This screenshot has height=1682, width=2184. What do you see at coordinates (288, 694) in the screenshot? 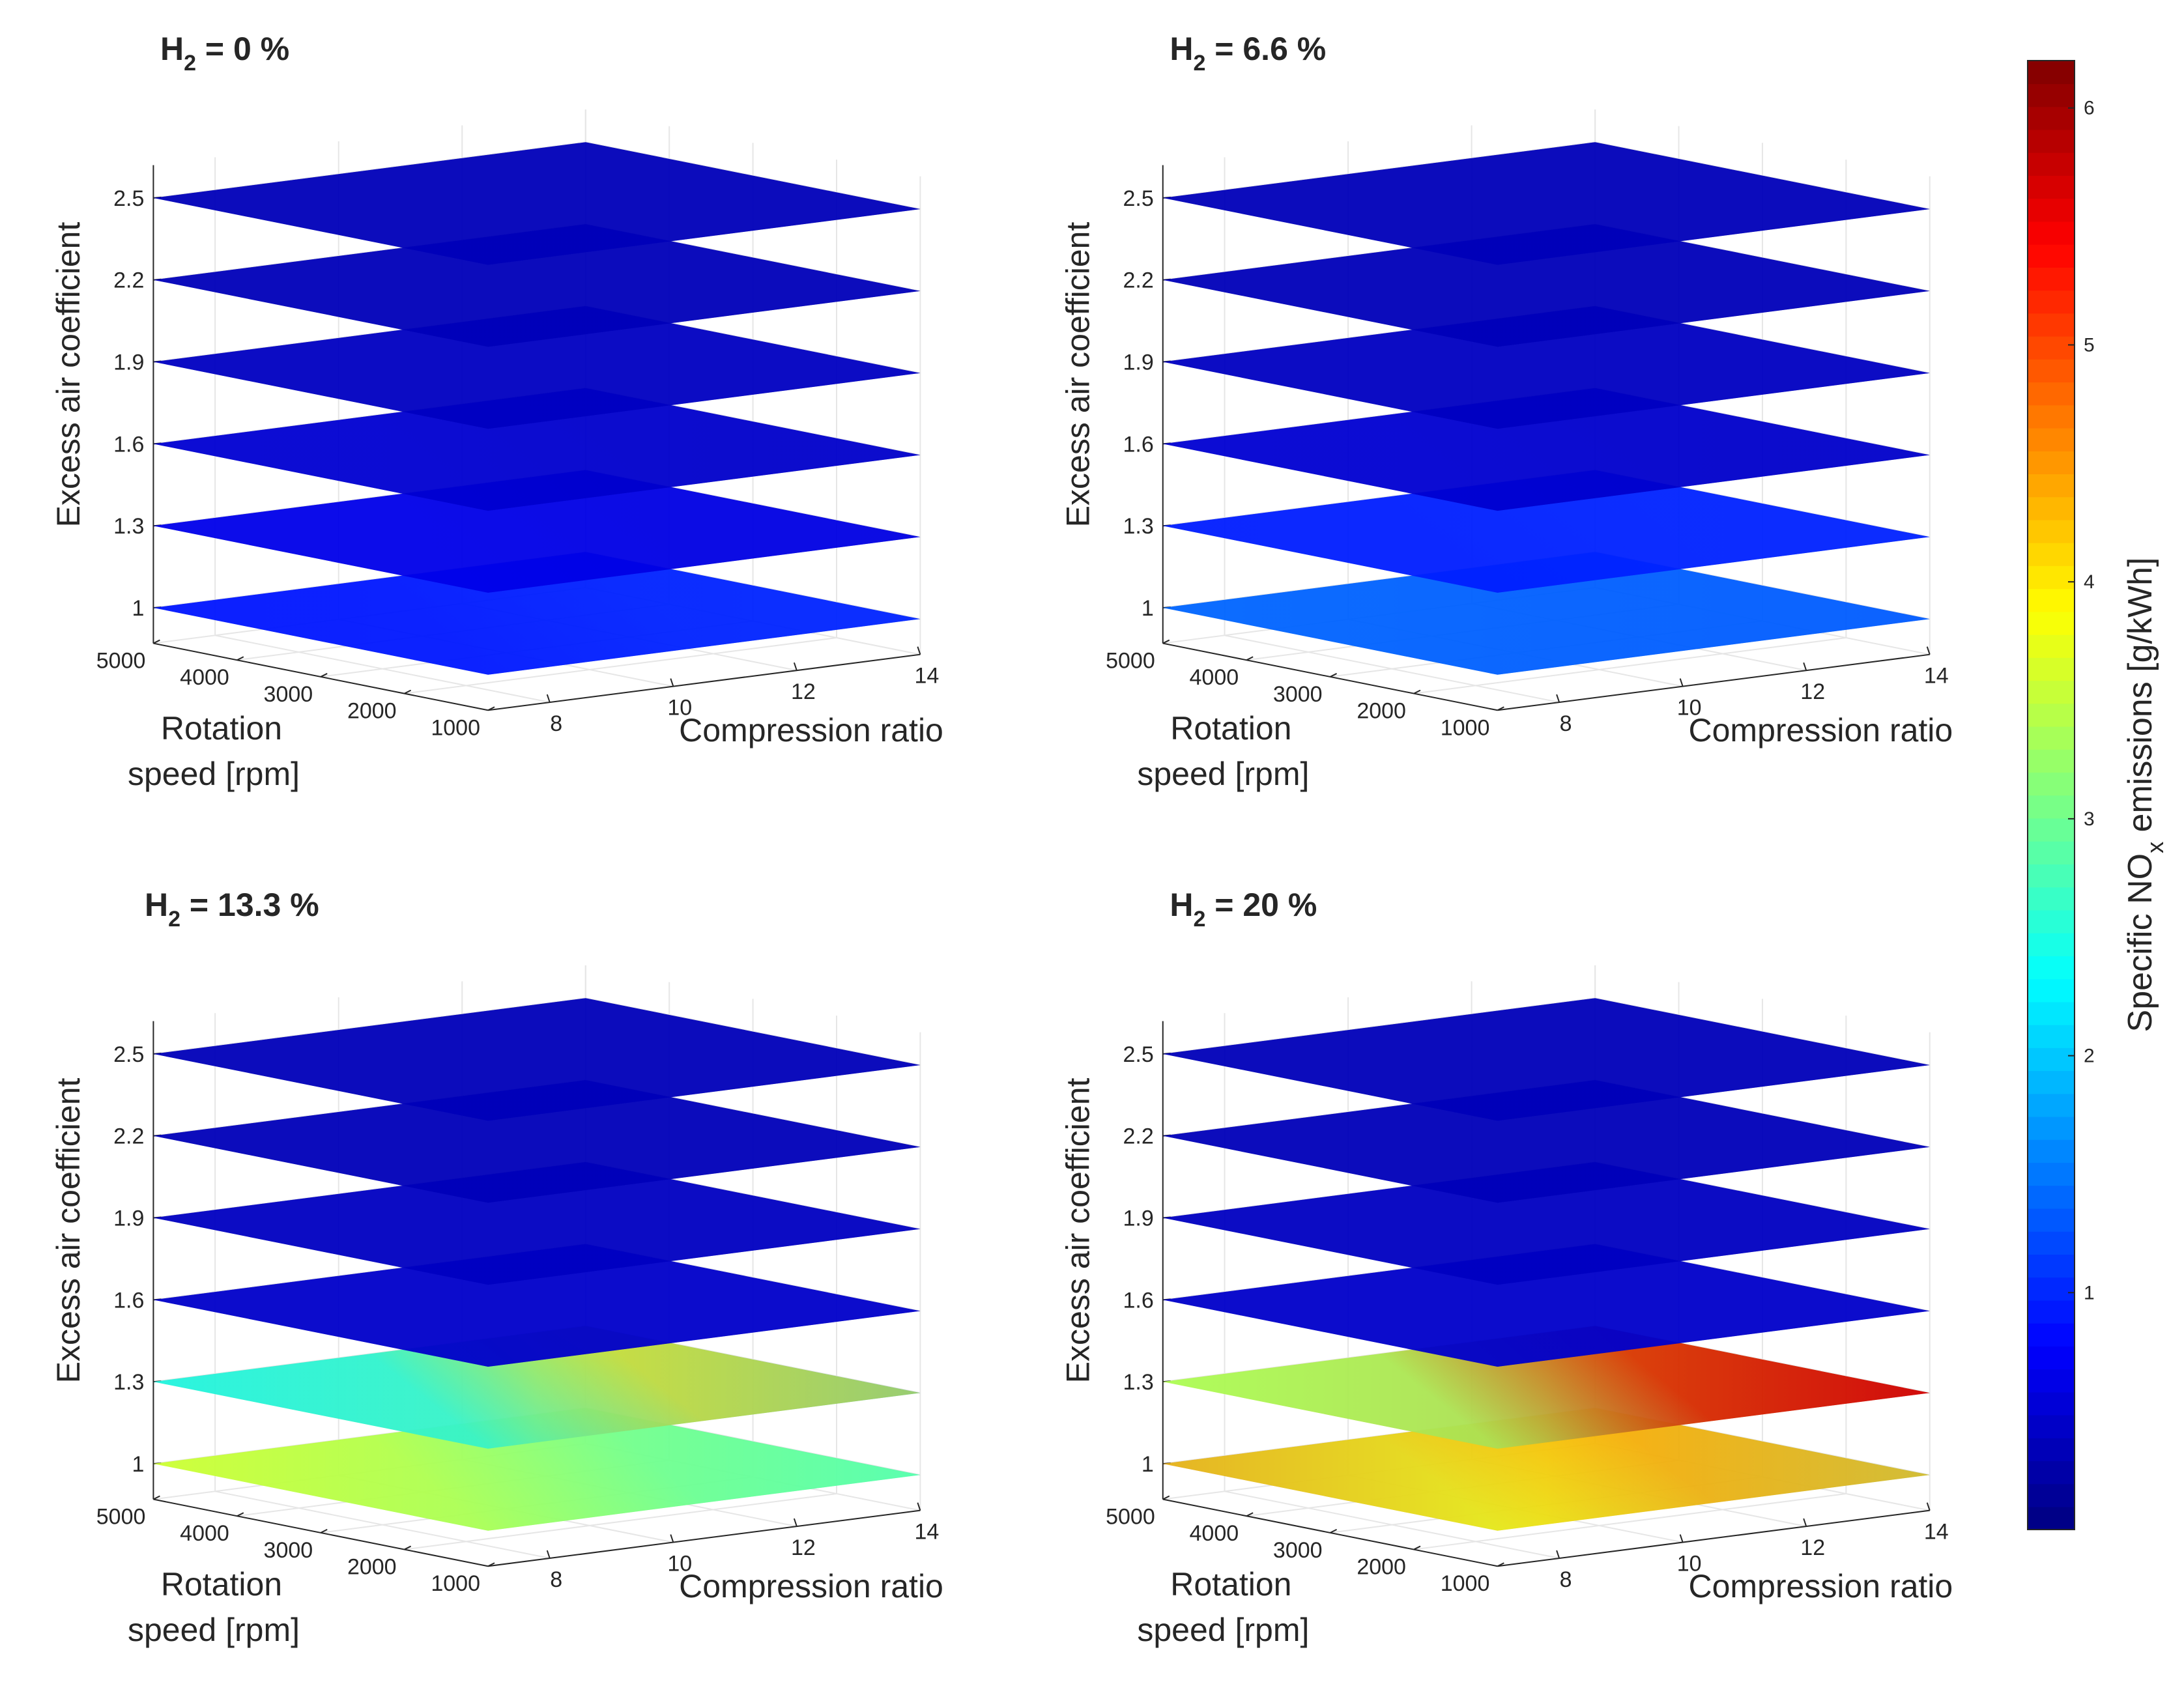
I see `y-tick-label: 3000` at bounding box center [288, 694].